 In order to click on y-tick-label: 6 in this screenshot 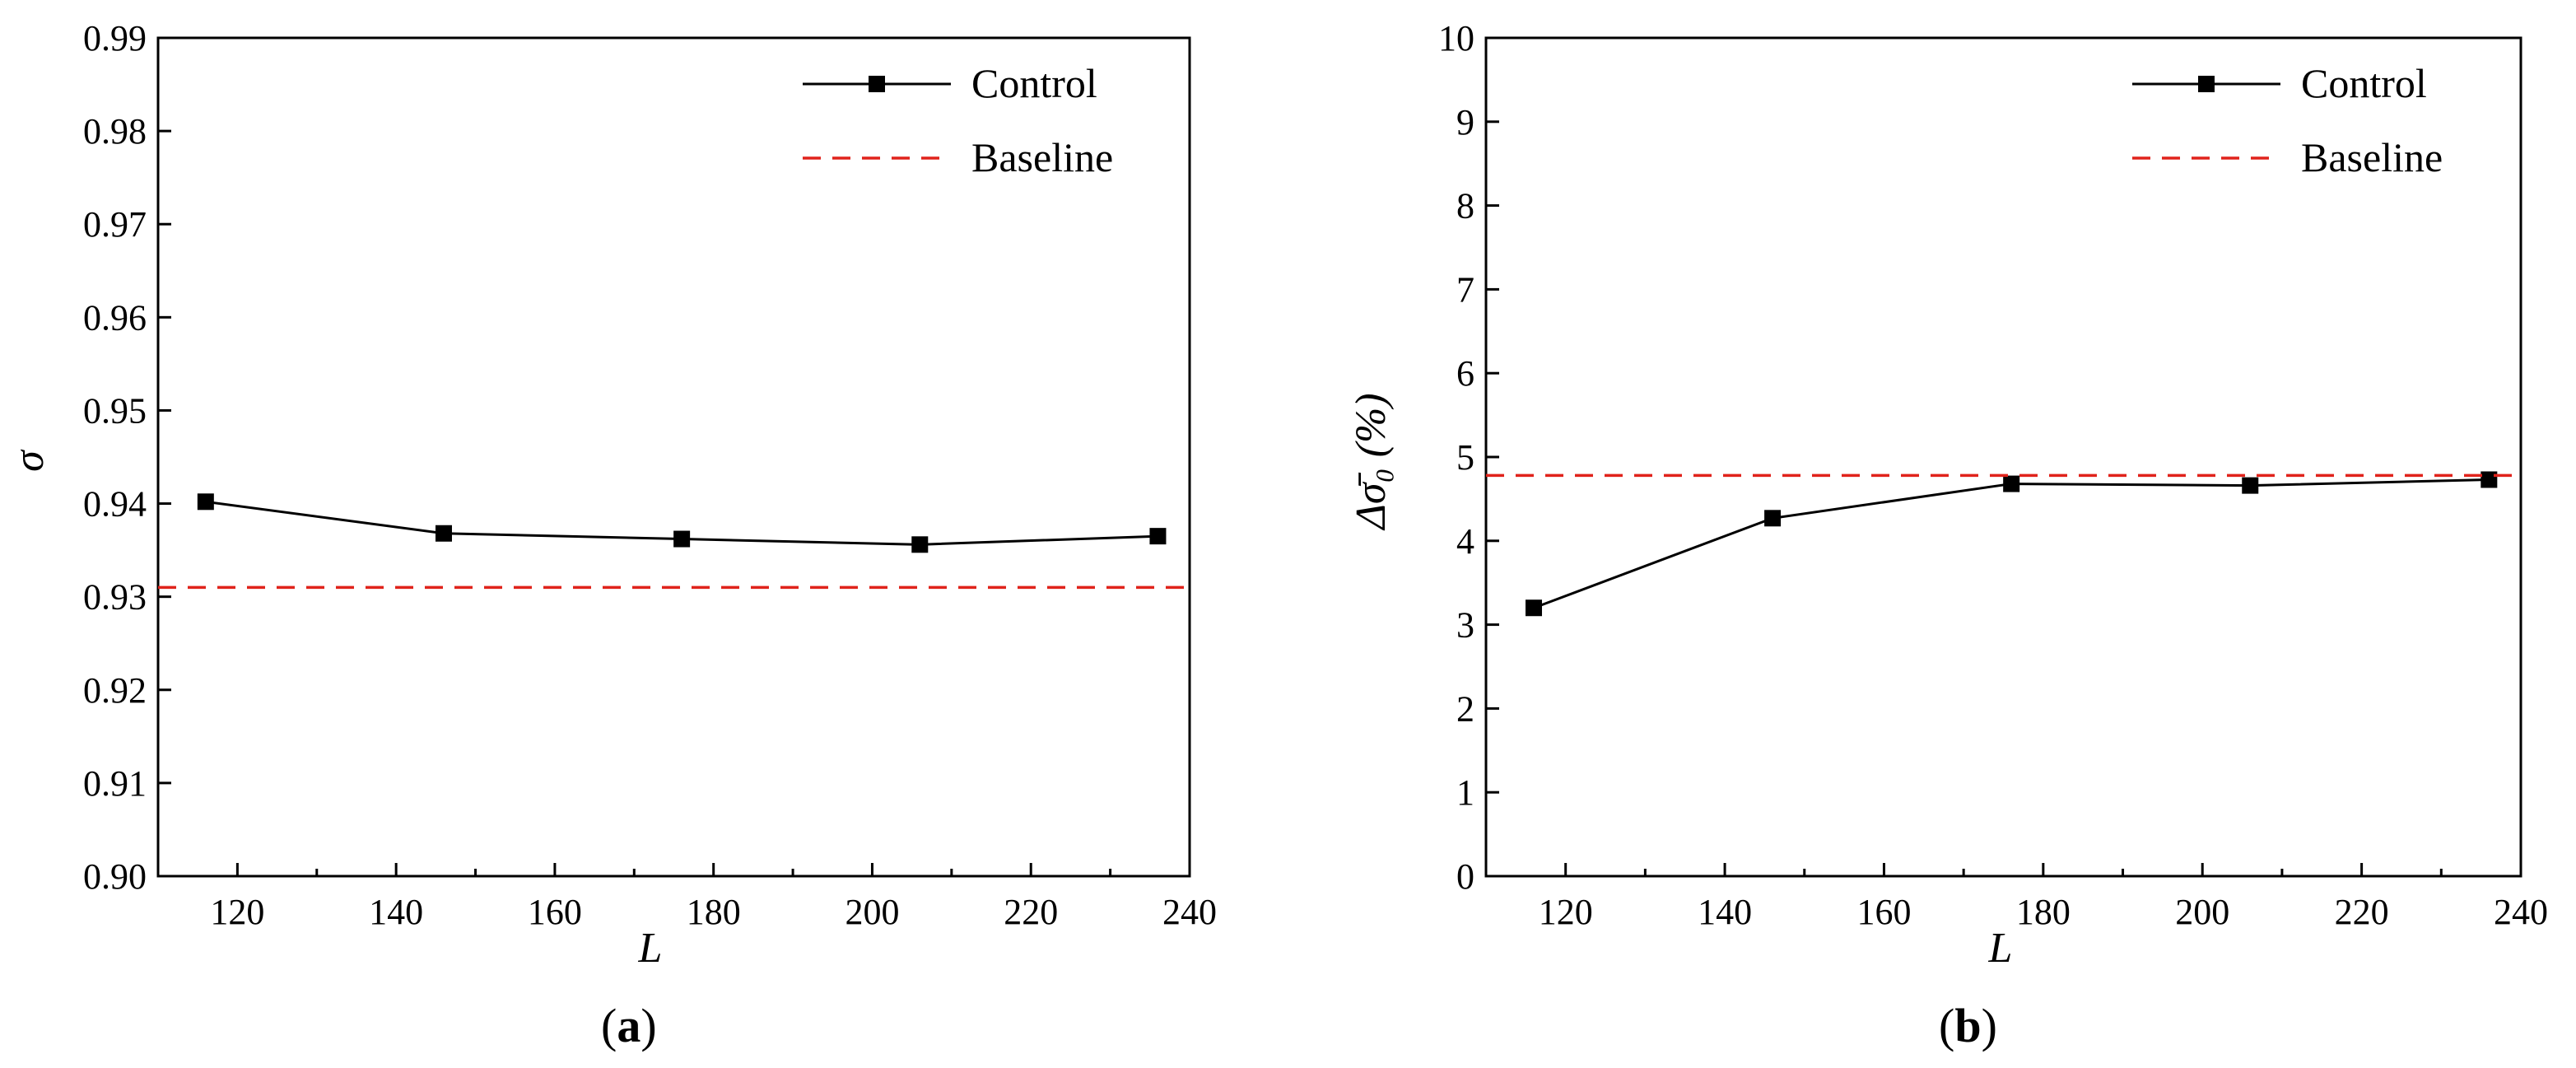, I will do `click(1465, 374)`.